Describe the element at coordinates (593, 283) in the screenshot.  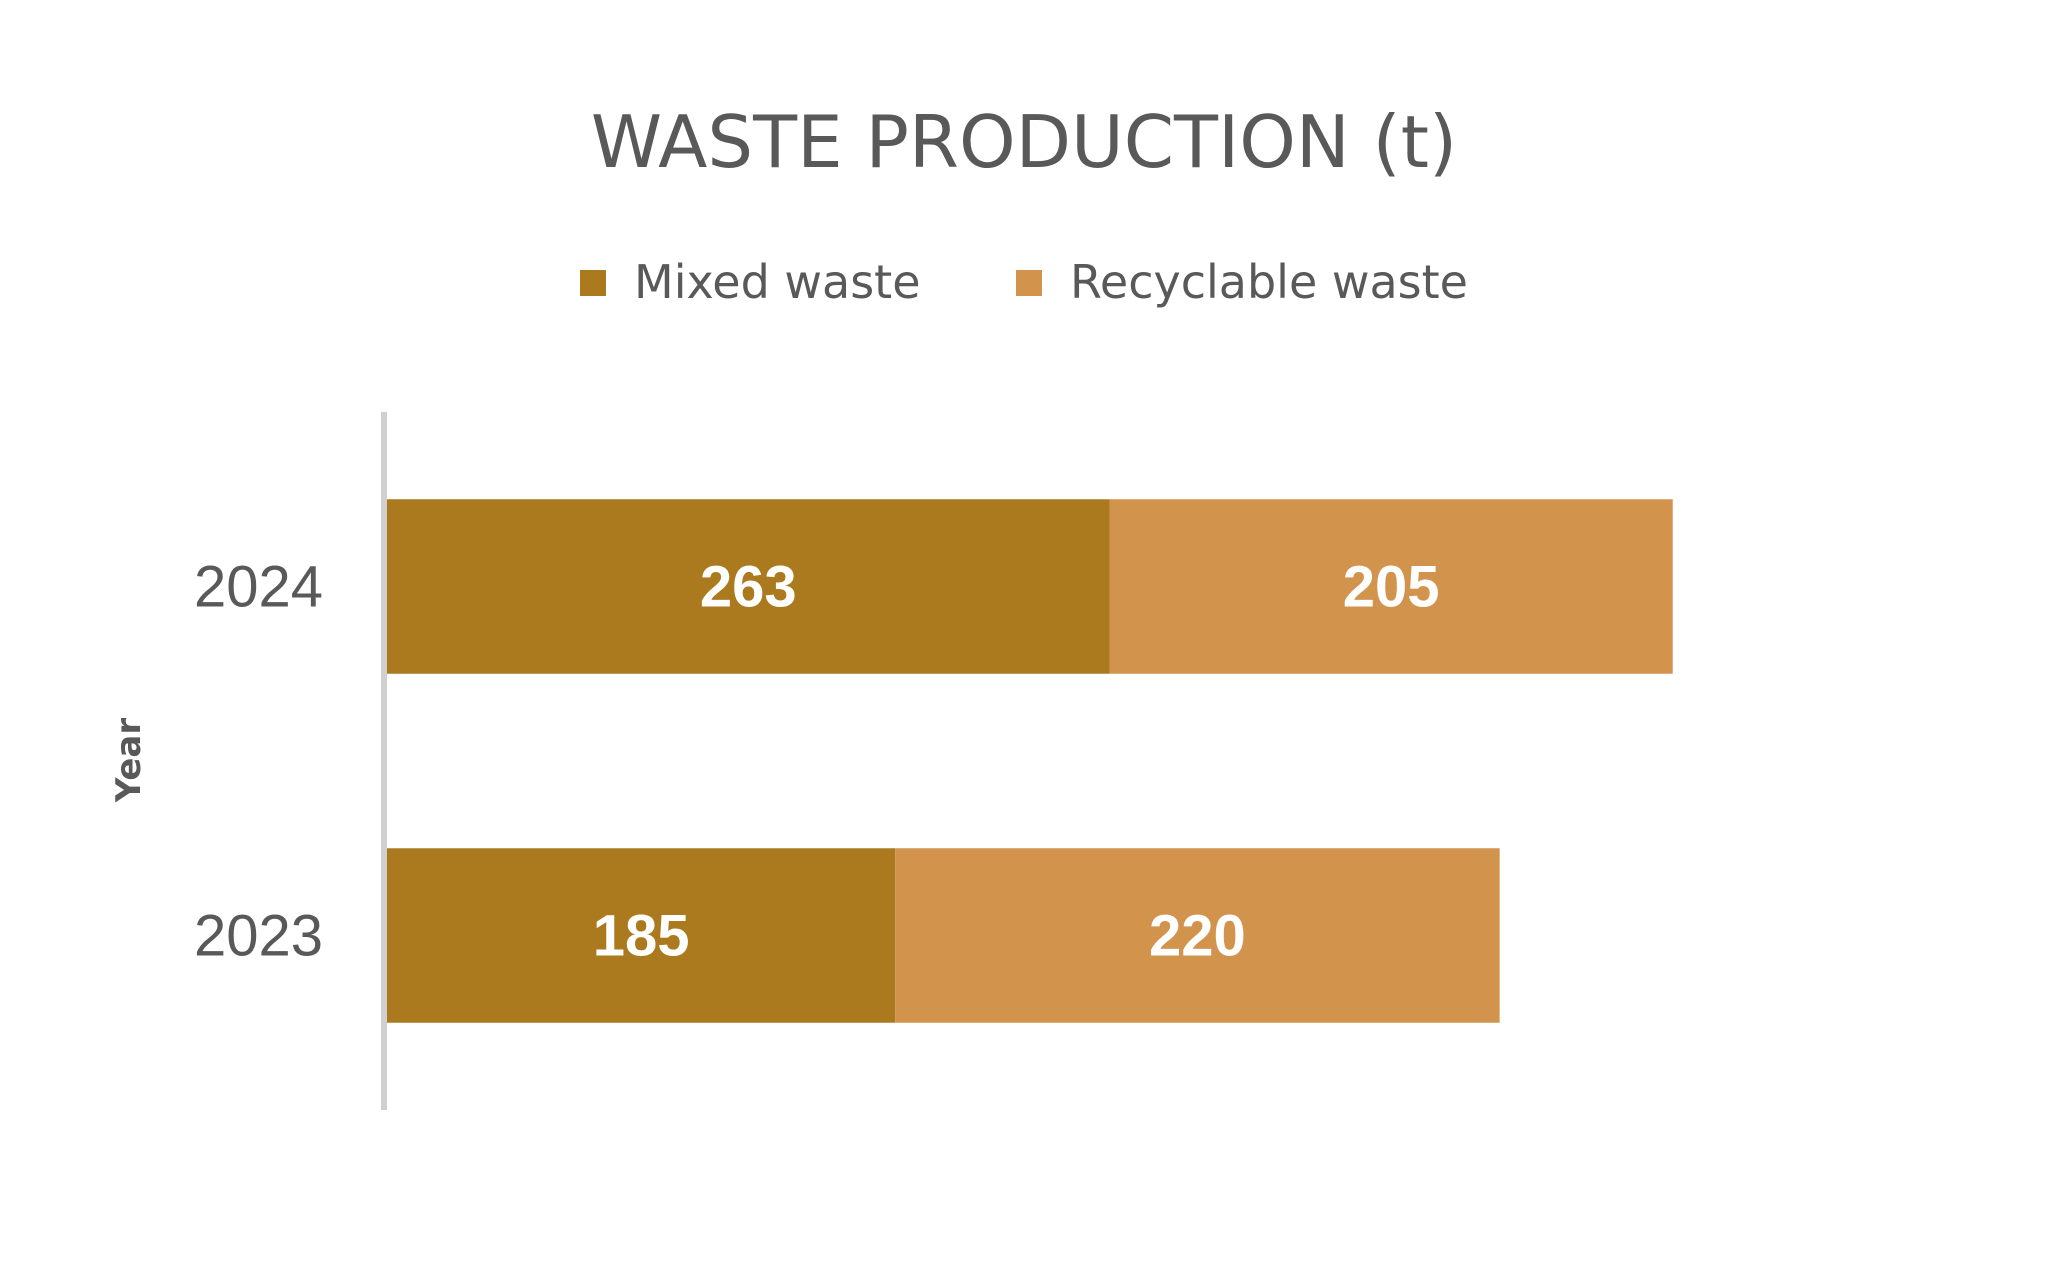
I see `legend-swatch-mixed-waste` at that location.